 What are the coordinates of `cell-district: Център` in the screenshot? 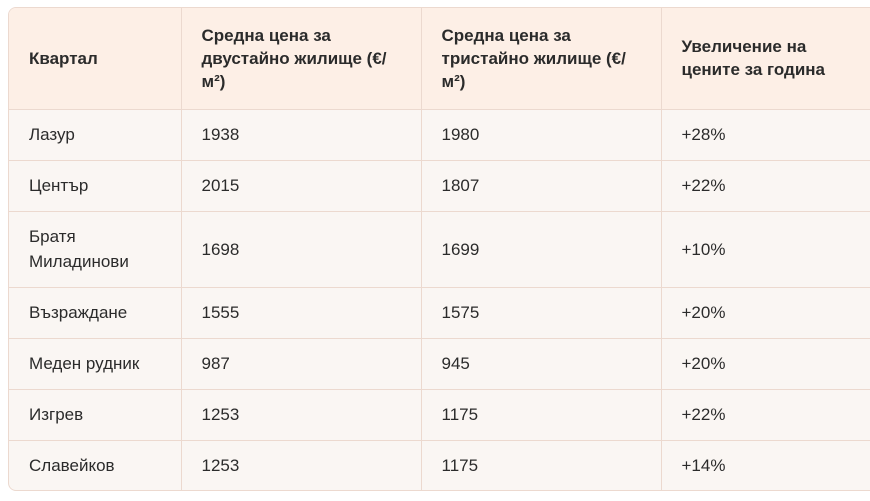 It's located at (95, 186).